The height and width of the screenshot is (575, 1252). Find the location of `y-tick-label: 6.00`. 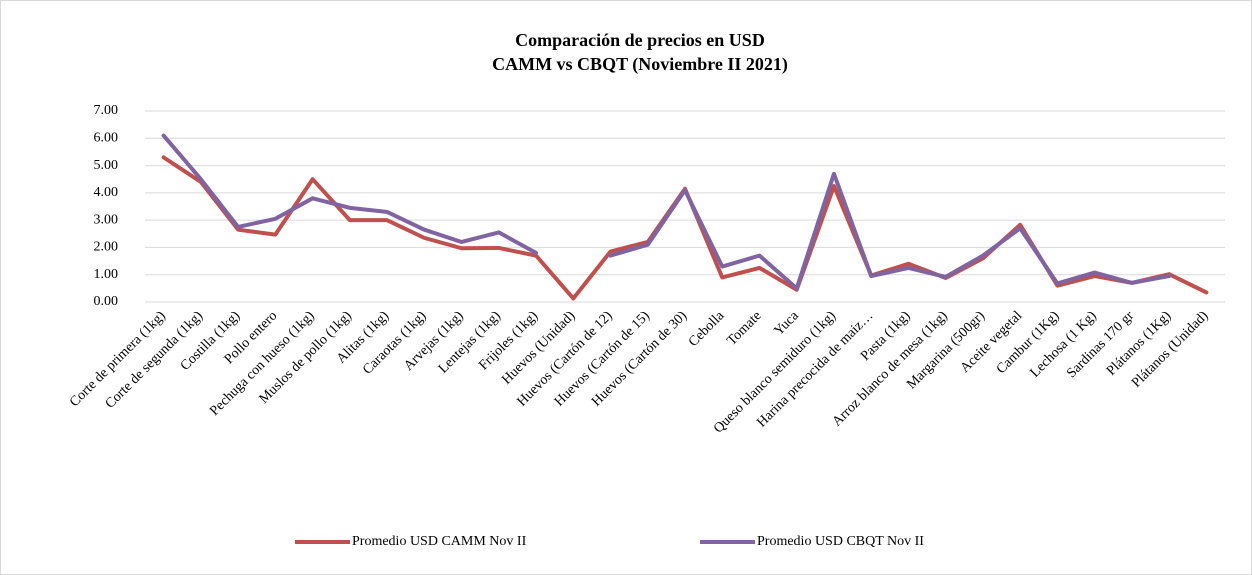

y-tick-label: 6.00 is located at coordinates (106, 138).